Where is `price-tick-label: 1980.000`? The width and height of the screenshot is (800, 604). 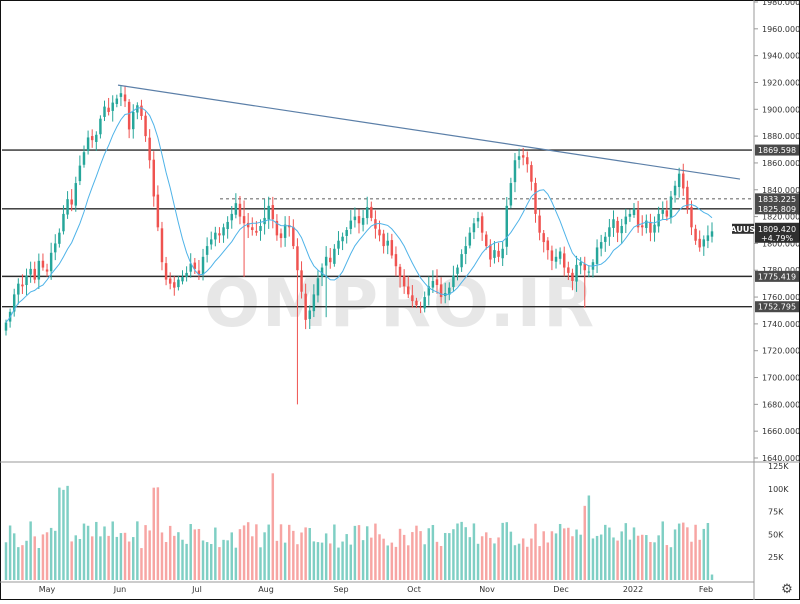 price-tick-label: 1980.000 is located at coordinates (781, 3).